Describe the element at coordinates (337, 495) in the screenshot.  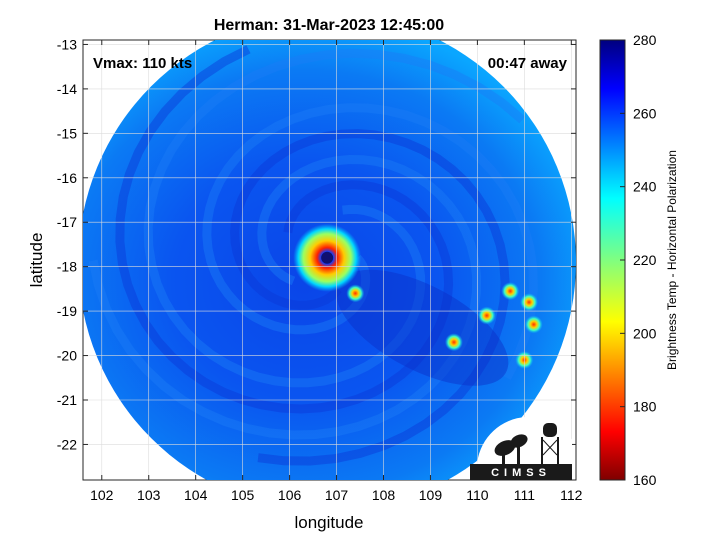
I see `x-tick-label: 107` at that location.